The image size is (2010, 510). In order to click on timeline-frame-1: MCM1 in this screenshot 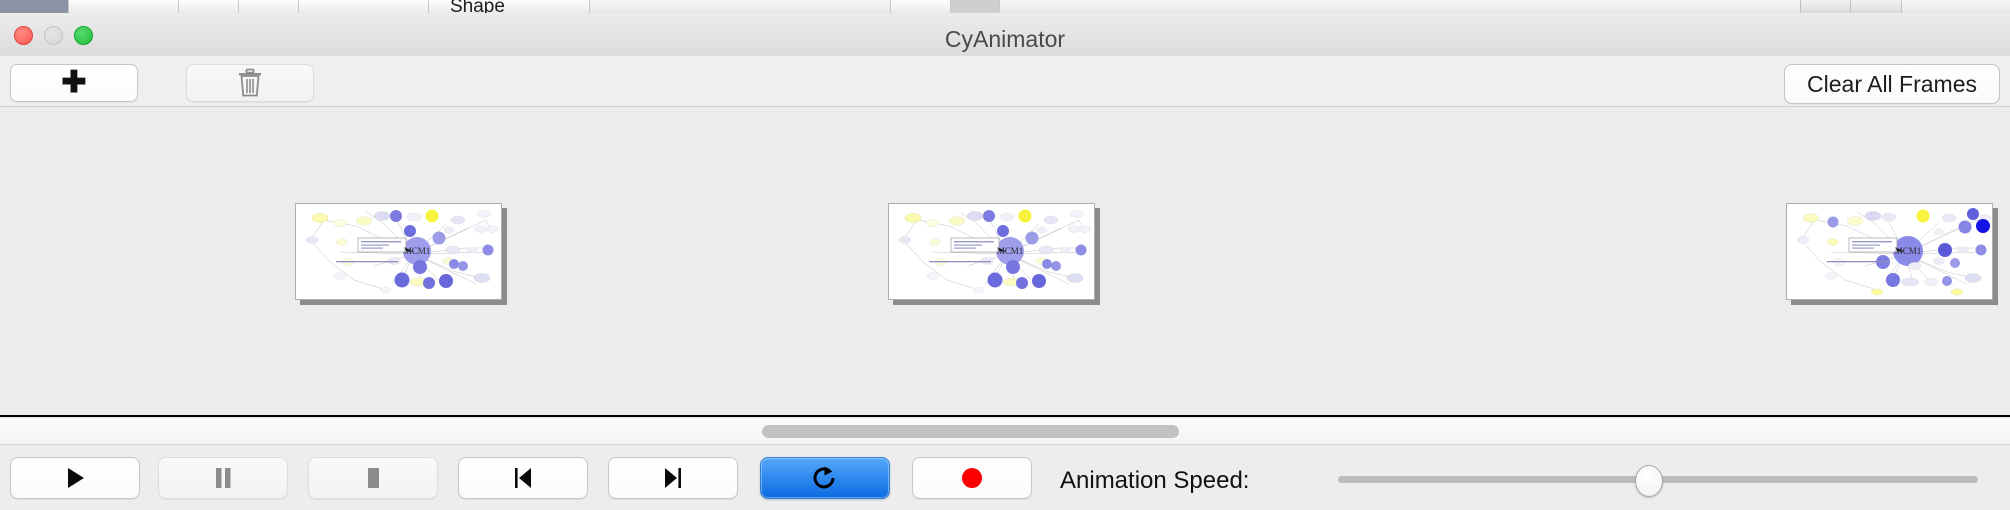, I will do `click(401, 254)`.